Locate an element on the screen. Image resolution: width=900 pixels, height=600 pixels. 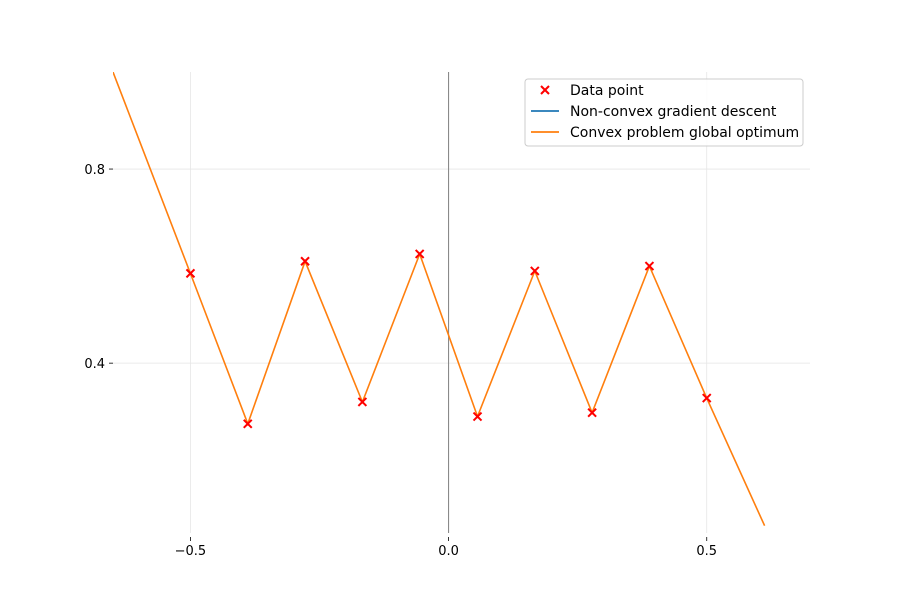
x-tick-label: −0.5 is located at coordinates (191, 551).